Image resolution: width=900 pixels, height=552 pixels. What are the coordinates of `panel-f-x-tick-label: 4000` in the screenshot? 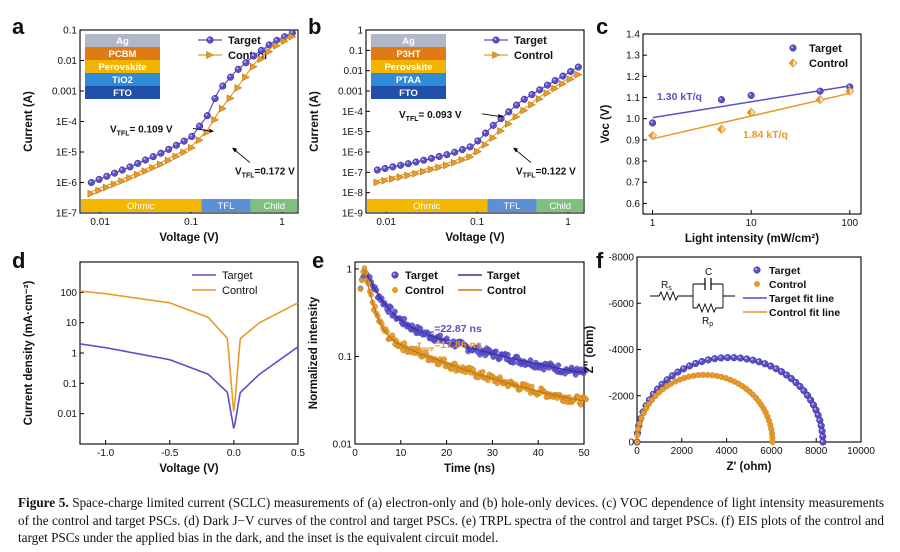 It's located at (726, 451).